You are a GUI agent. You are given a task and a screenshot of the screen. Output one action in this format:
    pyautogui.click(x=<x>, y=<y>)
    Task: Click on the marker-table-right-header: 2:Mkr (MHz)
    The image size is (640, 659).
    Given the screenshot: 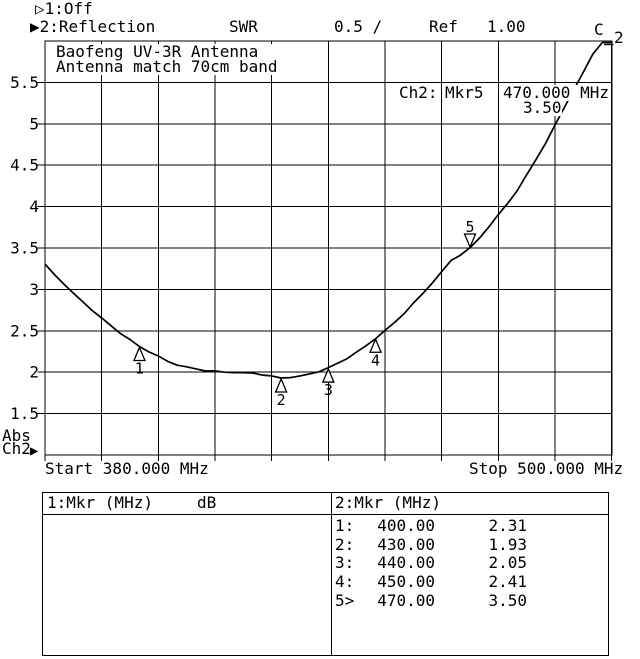 What is the action you would take?
    pyautogui.click(x=388, y=502)
    